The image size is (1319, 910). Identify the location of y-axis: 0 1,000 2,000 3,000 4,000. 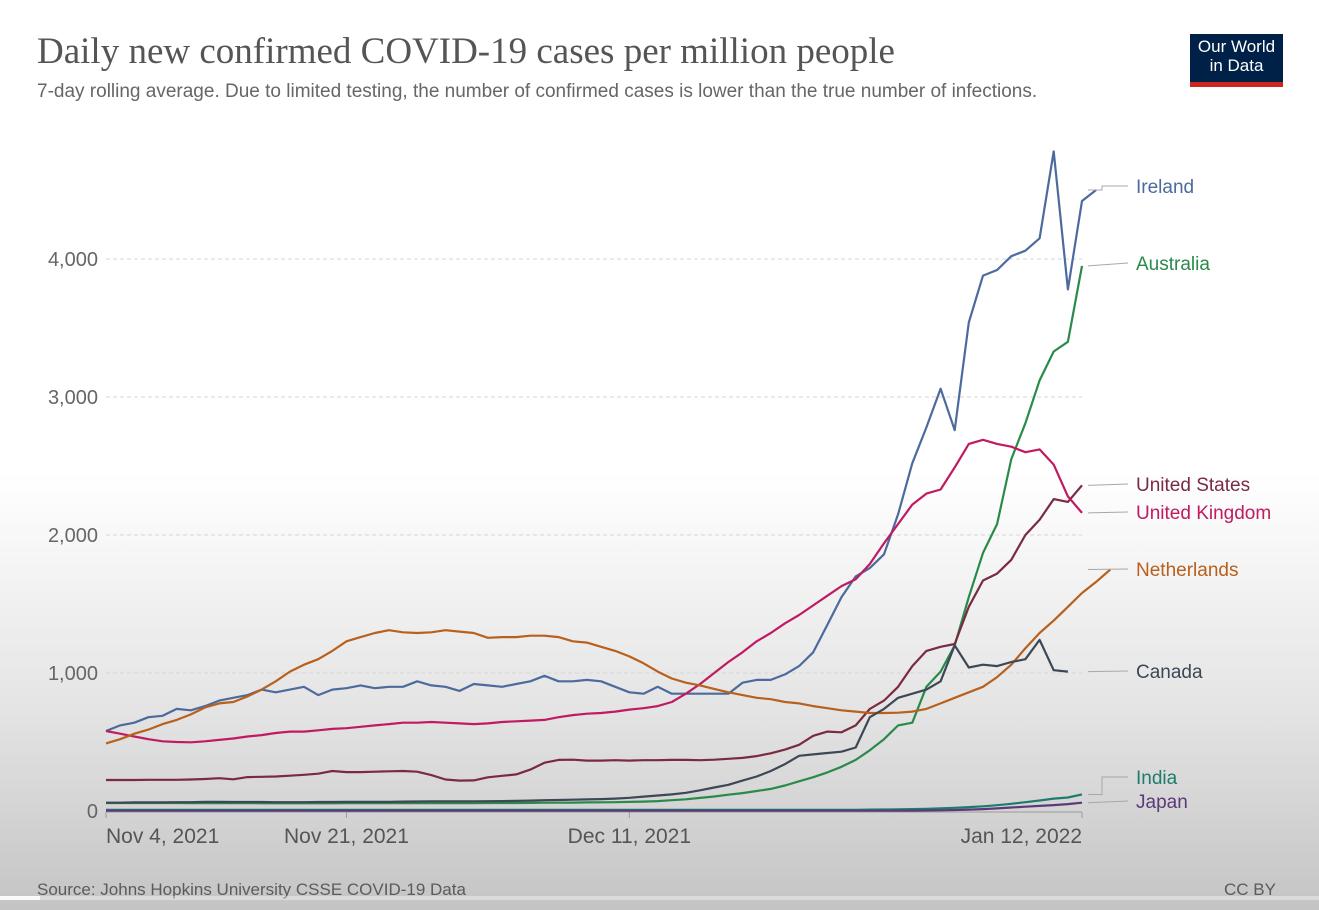
(73, 536).